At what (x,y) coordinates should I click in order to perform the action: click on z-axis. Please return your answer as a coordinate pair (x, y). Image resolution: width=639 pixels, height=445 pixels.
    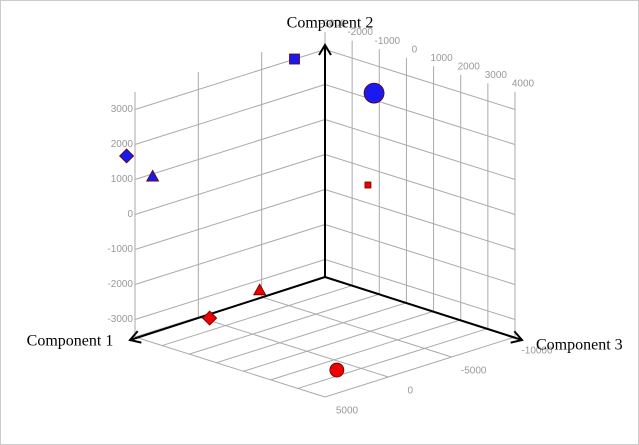
    Looking at the image, I should click on (423, 308).